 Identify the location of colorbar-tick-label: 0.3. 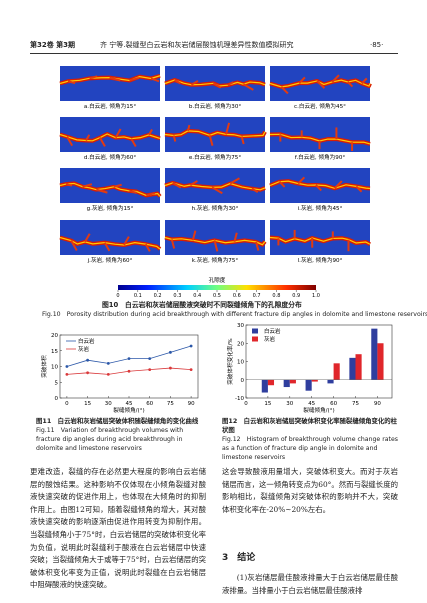
(177, 296).